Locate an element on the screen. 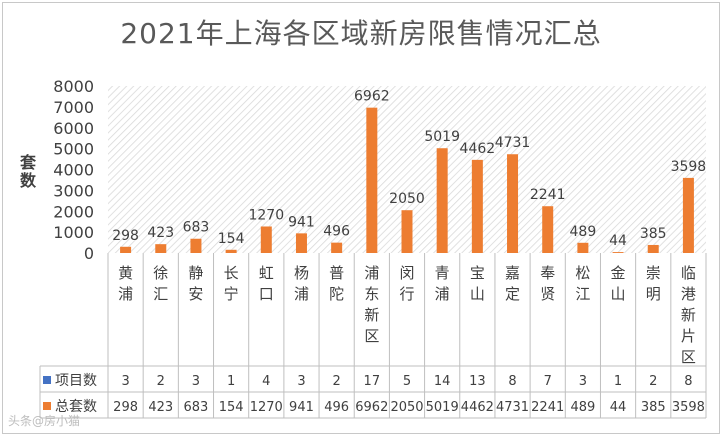 This screenshot has height=436, width=722. table-value: 7 is located at coordinates (548, 381).